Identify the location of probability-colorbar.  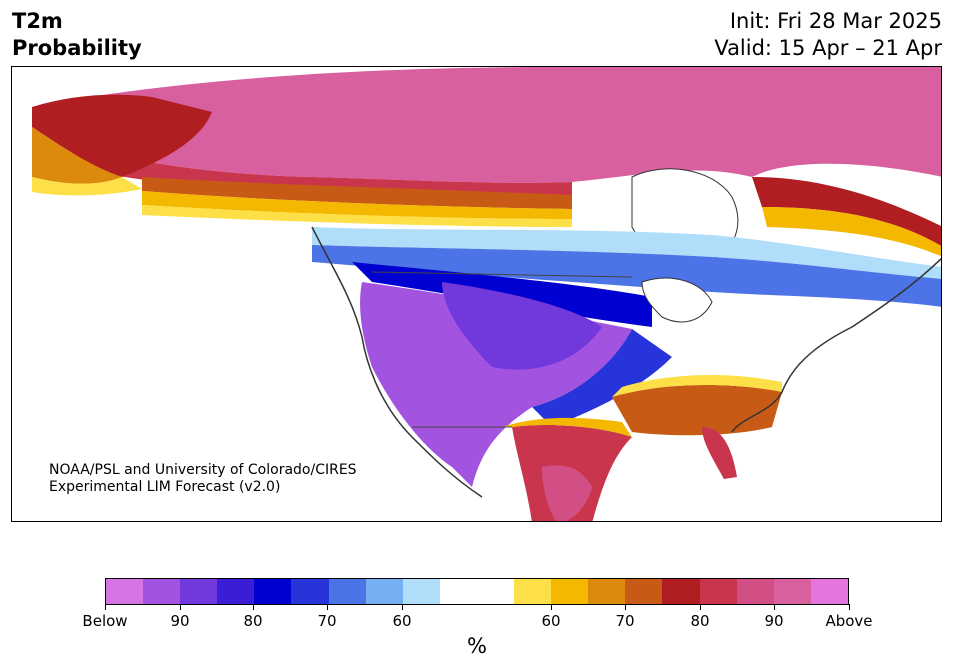
(477, 591).